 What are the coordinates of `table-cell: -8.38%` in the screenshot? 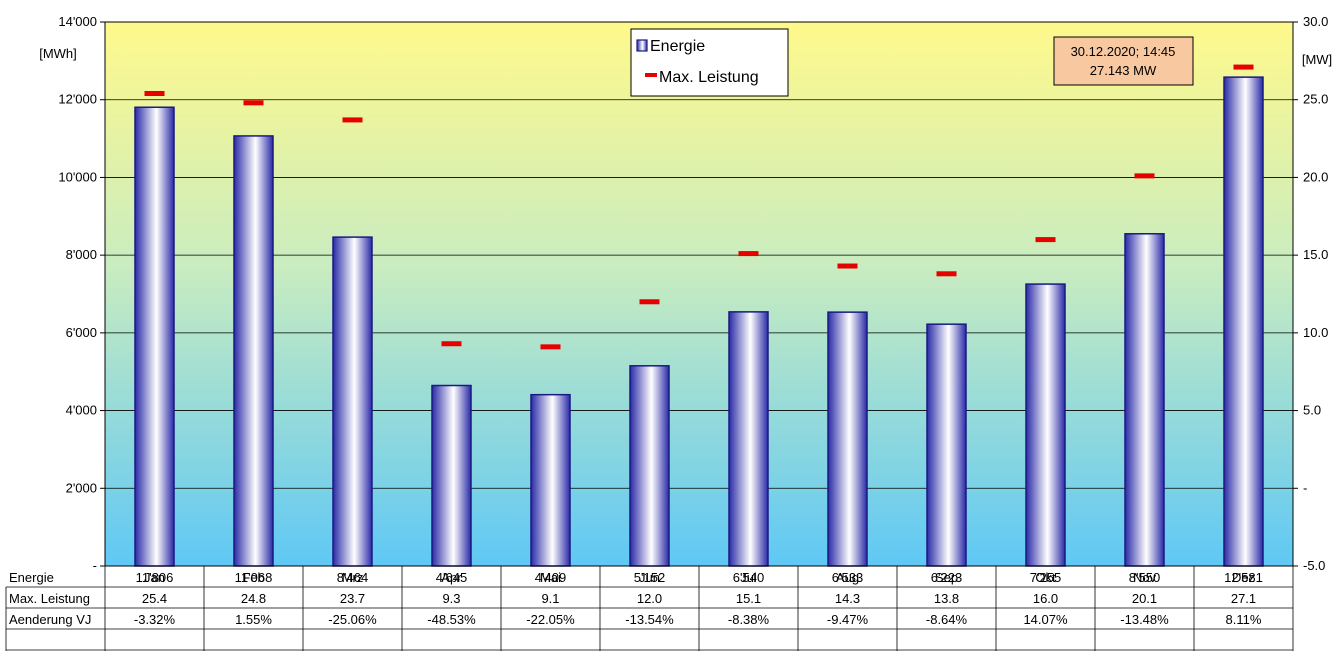 It's located at (749, 619).